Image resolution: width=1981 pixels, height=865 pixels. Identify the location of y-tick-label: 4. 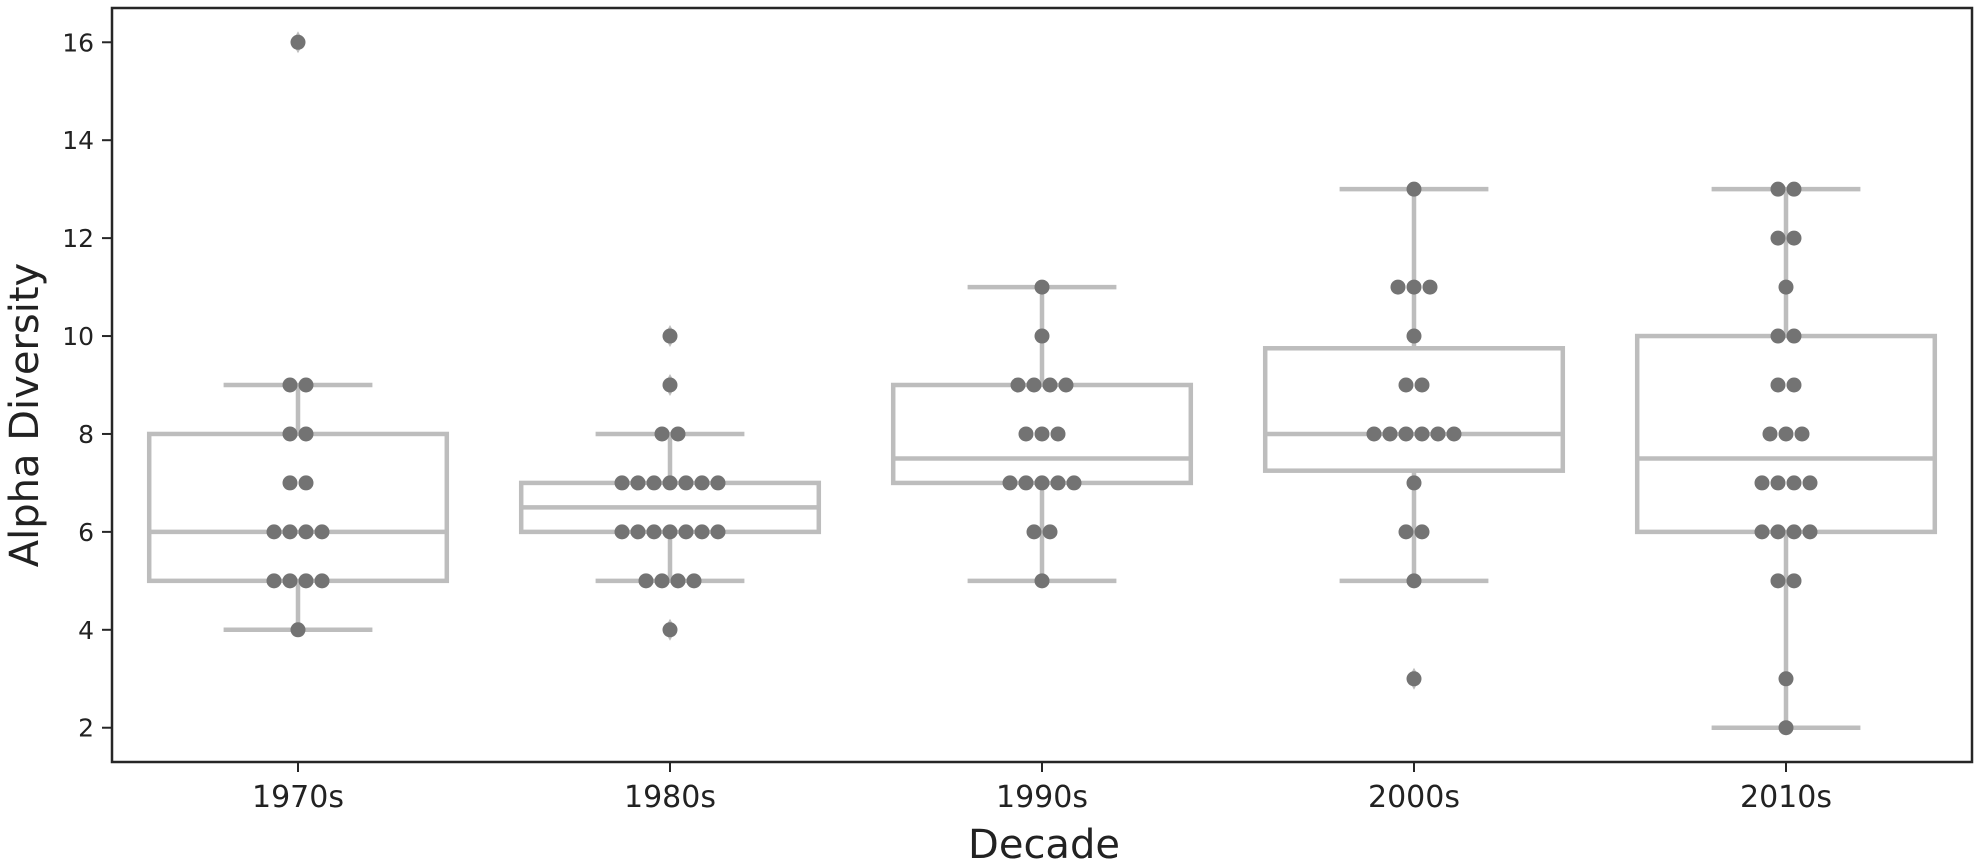
(86, 630).